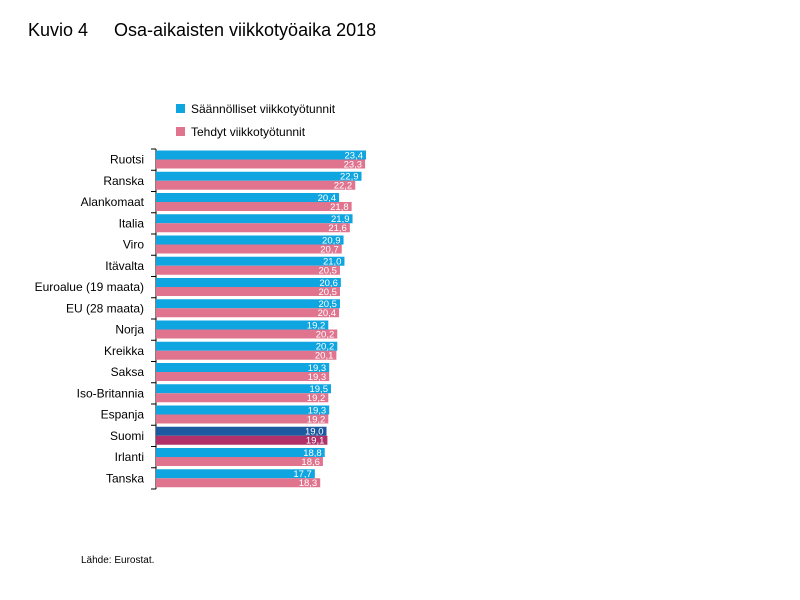 This screenshot has width=800, height=600. Describe the element at coordinates (318, 389) in the screenshot. I see `data-label: 19,5` at that location.